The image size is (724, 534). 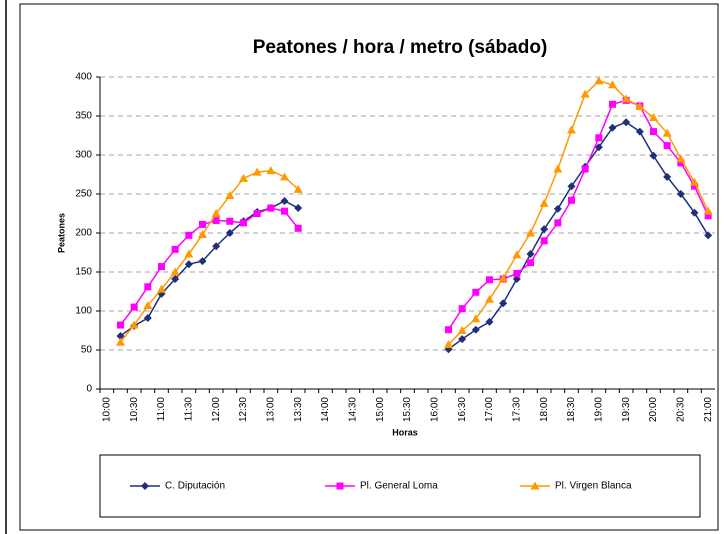 What do you see at coordinates (489, 409) in the screenshot?
I see `x-tick-label: 17:00` at bounding box center [489, 409].